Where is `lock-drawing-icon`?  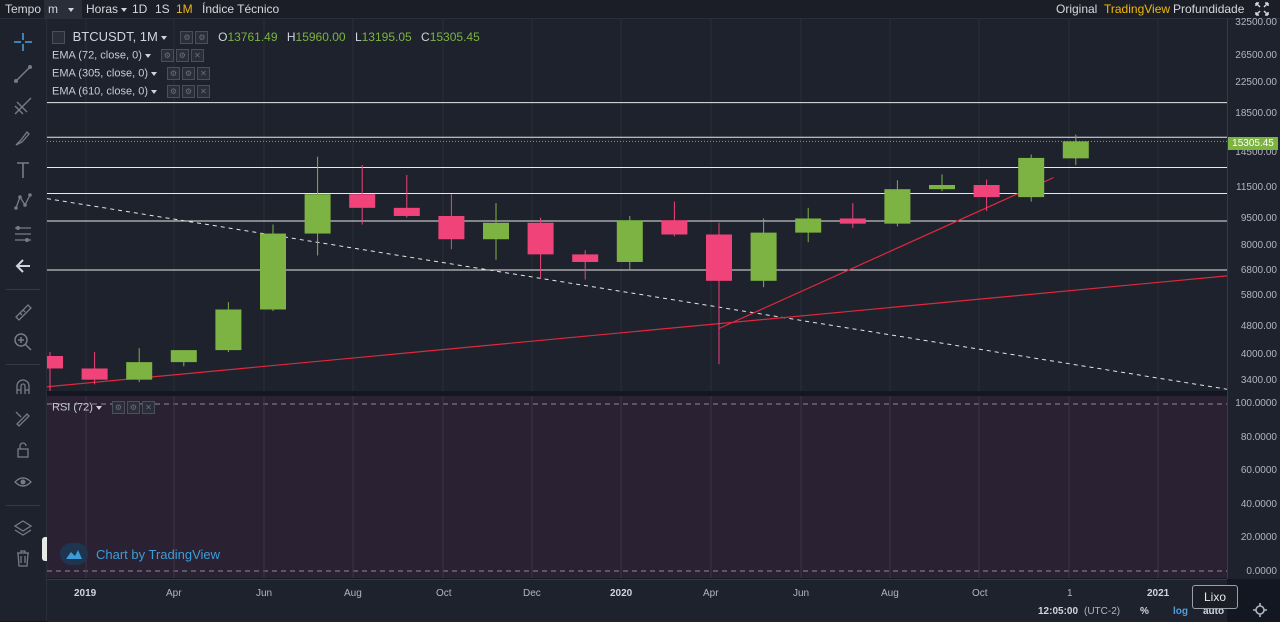 lock-drawing-icon is located at coordinates (23, 418).